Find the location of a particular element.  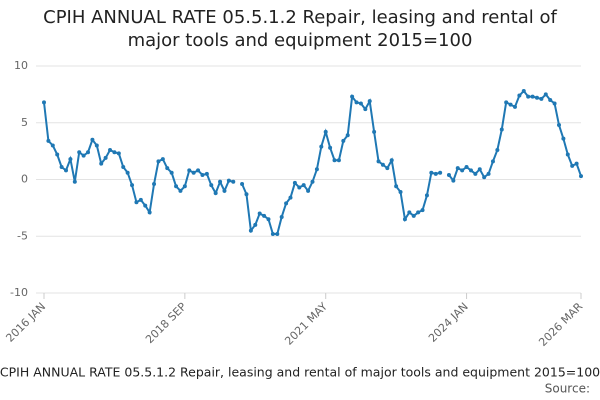

x-tick-label: 2021 MAY is located at coordinates (306, 324).